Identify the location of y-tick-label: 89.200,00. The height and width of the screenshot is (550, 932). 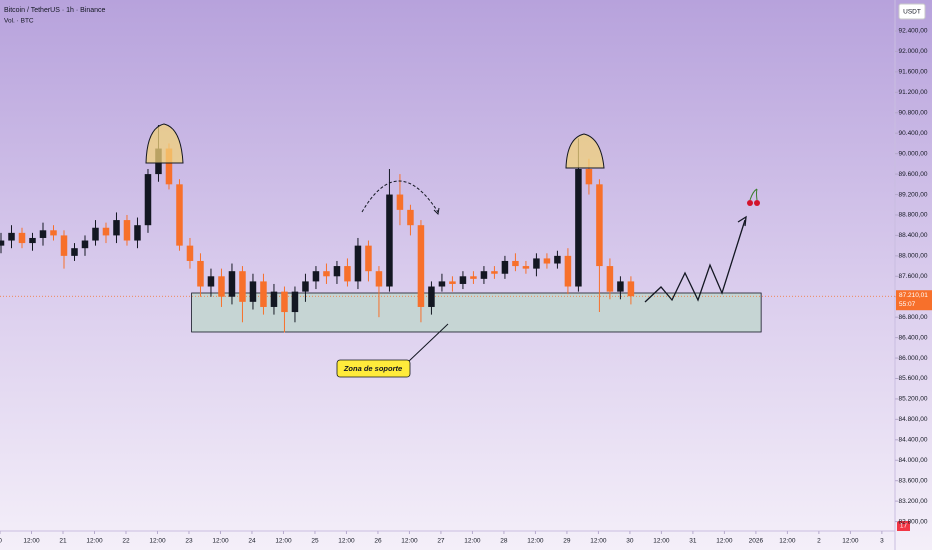
(913, 194).